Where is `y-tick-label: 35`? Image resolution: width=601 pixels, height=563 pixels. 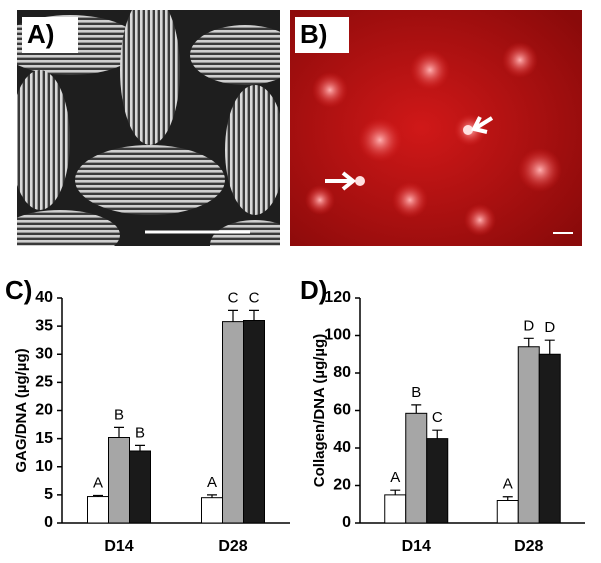 y-tick-label: 35 is located at coordinates (44, 325).